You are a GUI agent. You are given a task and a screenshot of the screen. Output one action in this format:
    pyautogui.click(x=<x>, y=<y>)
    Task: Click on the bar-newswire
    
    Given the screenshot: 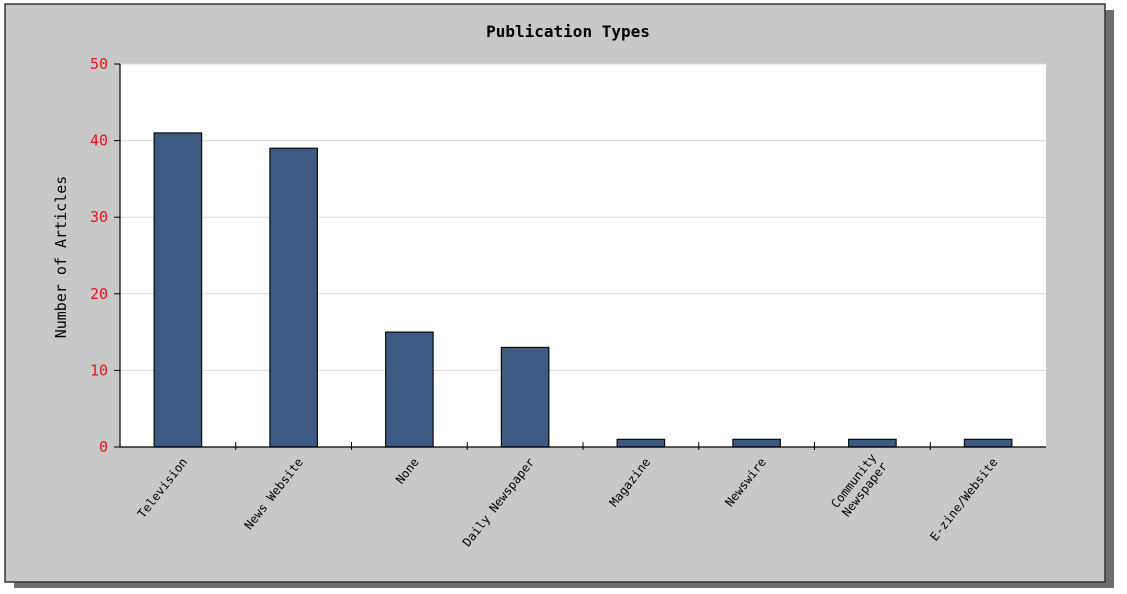 What is the action you would take?
    pyautogui.click(x=756, y=443)
    